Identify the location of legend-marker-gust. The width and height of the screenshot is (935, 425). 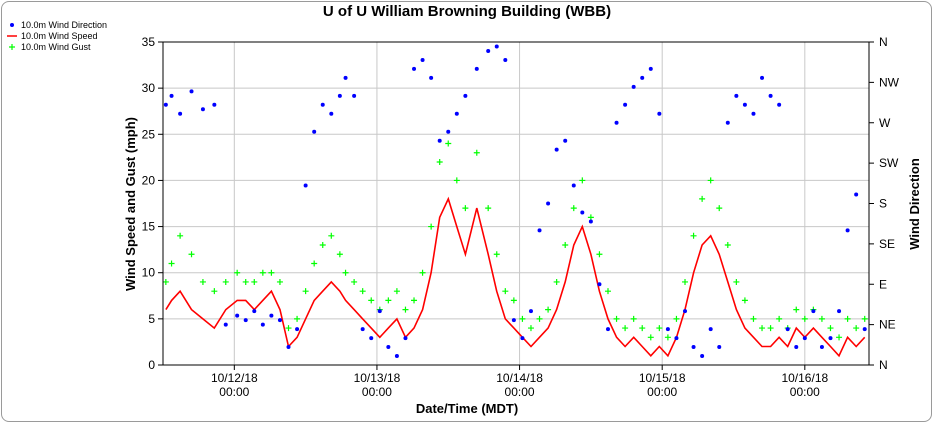
(12, 47).